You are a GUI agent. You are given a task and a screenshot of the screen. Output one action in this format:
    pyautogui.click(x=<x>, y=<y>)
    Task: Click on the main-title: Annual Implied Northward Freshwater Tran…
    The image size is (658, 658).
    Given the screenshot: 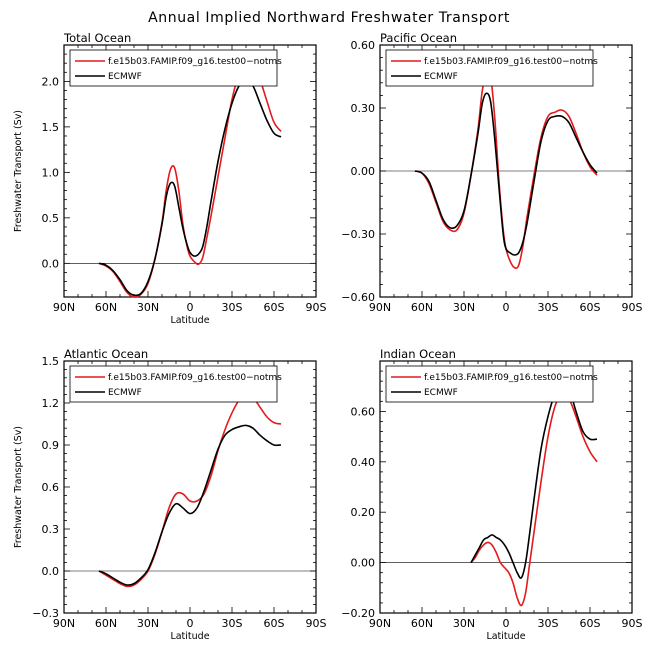 What is the action you would take?
    pyautogui.click(x=329, y=18)
    